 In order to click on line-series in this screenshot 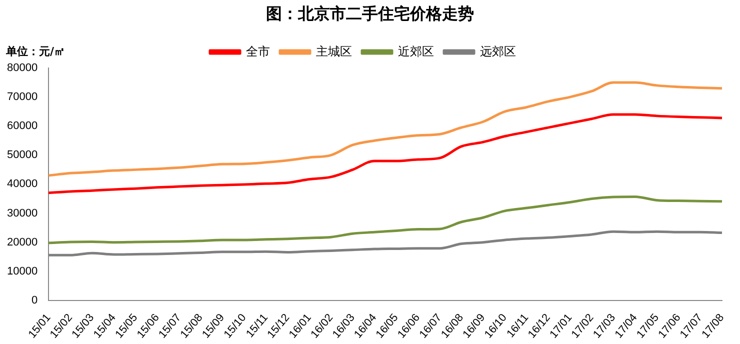, I will do `click(385, 219)`.